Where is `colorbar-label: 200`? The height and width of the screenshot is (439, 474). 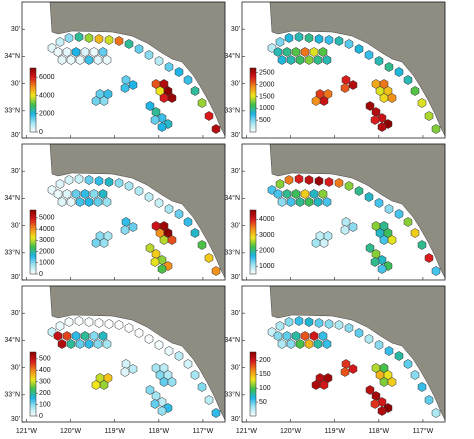 colorbar-label: 200 is located at coordinates (45, 393).